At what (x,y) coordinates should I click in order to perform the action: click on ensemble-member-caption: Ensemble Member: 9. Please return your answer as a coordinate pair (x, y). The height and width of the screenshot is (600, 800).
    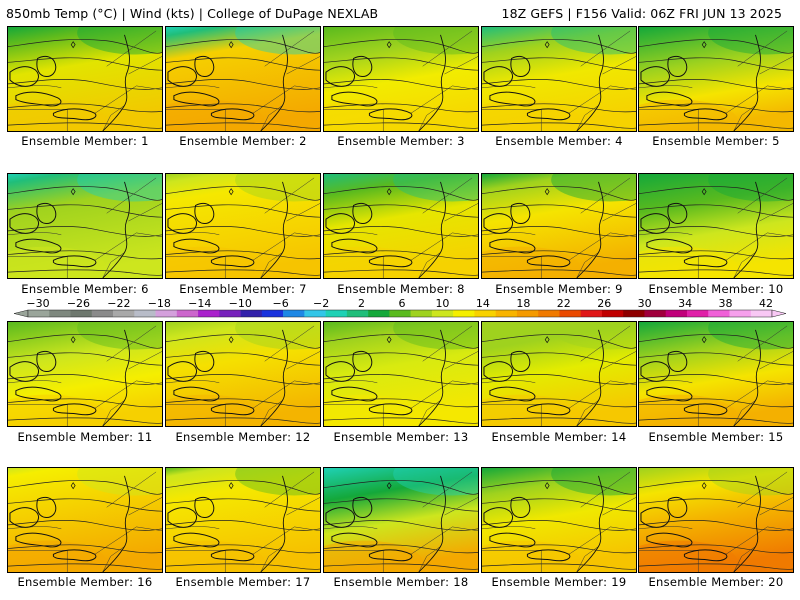
    Looking at the image, I should click on (559, 289).